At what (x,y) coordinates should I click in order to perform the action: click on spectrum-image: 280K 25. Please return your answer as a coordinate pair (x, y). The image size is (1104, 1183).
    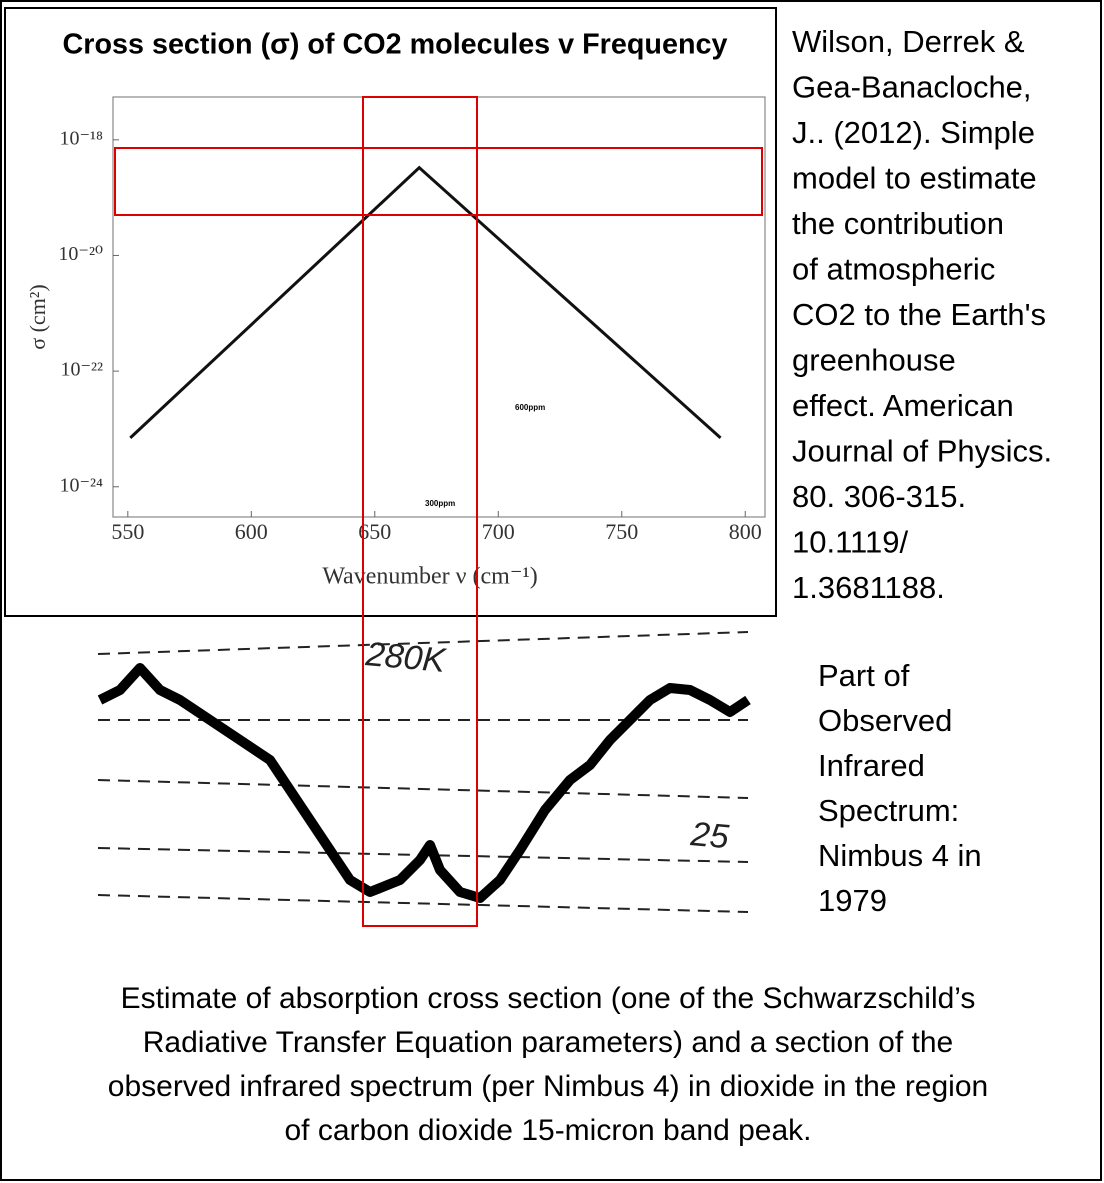
    Looking at the image, I should click on (424, 772).